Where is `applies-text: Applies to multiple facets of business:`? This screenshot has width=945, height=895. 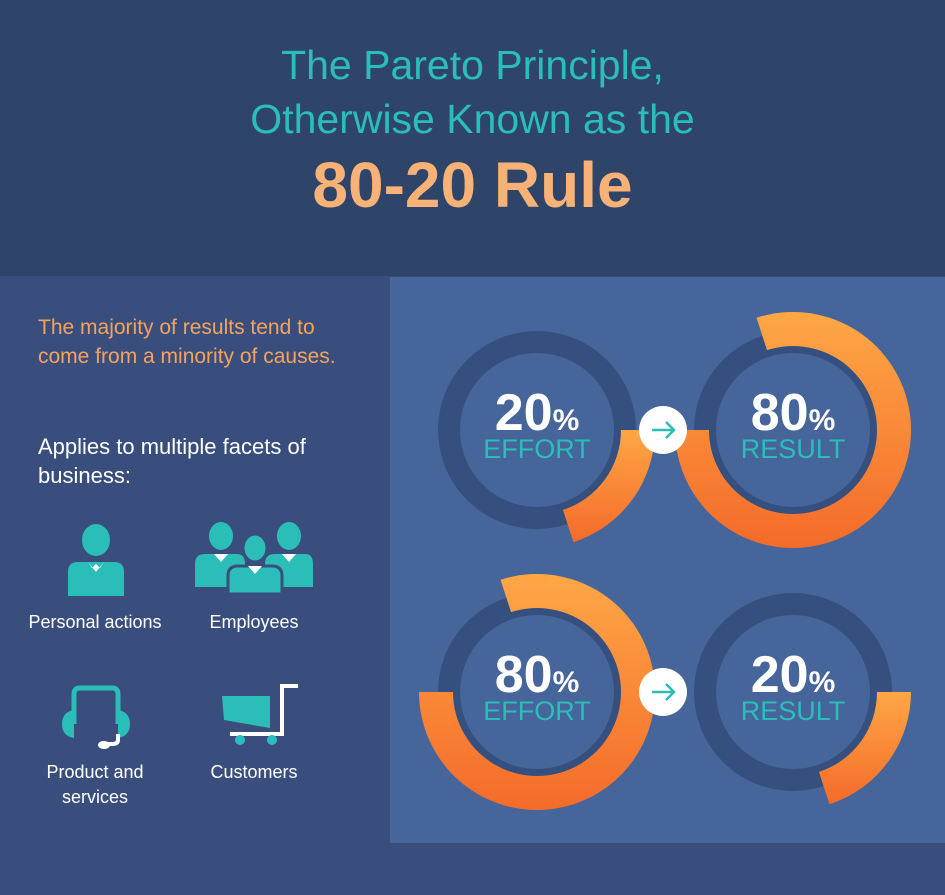 applies-text: Applies to multiple facets of business: is located at coordinates (172, 461).